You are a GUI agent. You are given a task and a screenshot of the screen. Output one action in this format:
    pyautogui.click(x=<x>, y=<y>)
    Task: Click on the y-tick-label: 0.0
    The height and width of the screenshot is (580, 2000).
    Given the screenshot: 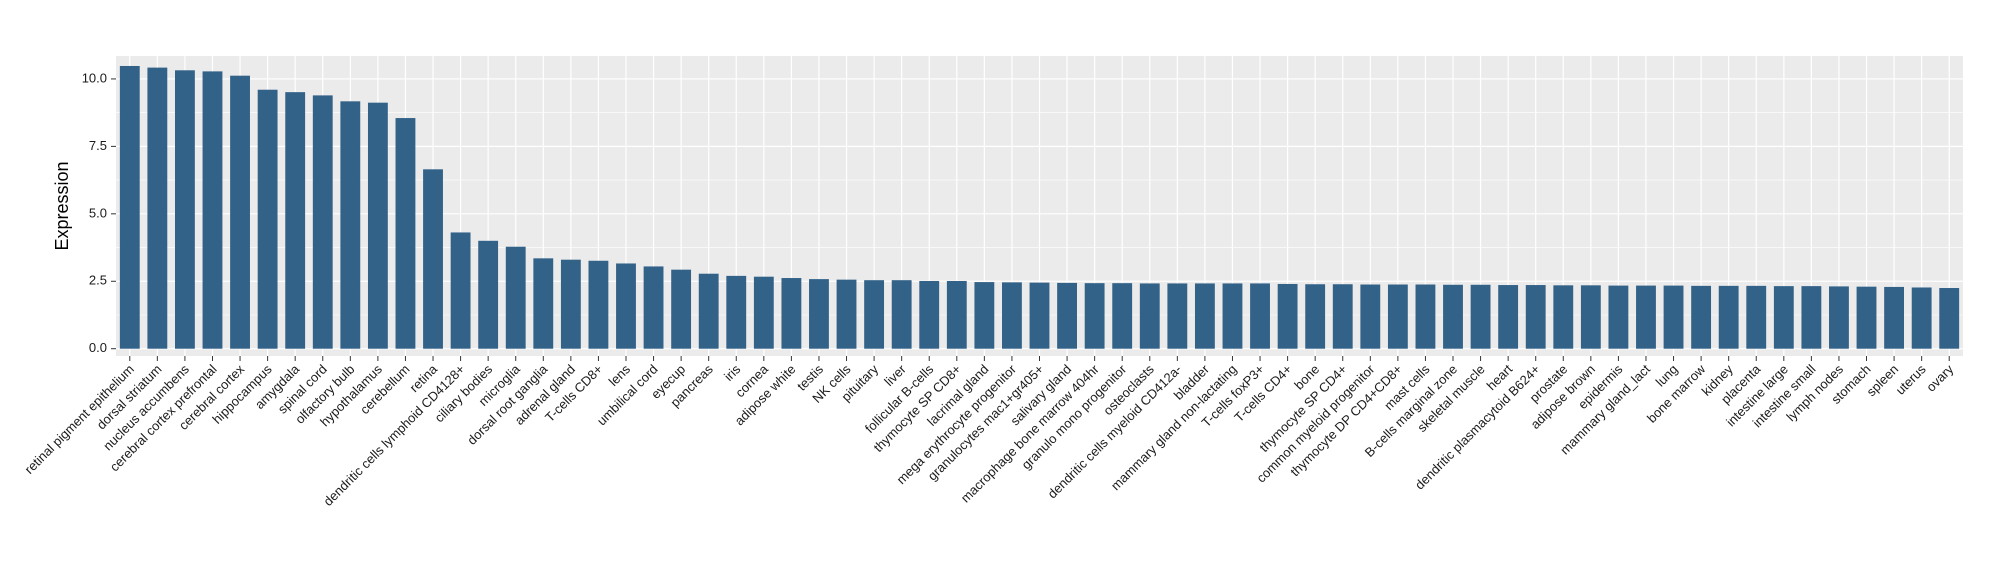 What is the action you would take?
    pyautogui.click(x=98, y=347)
    